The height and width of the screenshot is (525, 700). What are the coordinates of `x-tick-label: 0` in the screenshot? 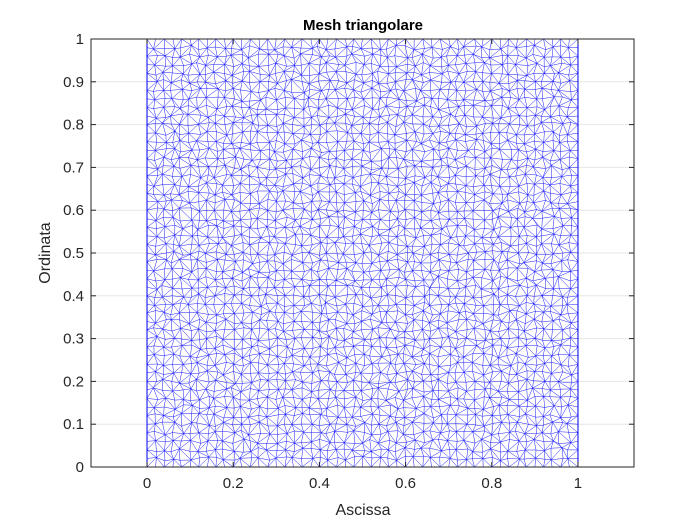 It's located at (147, 483).